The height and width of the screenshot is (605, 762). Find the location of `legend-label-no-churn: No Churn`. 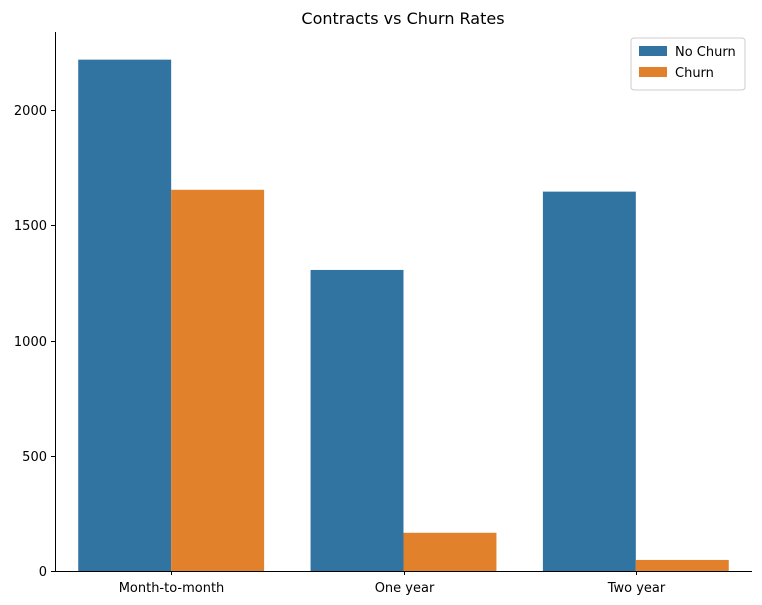

legend-label-no-churn: No Churn is located at coordinates (705, 52).